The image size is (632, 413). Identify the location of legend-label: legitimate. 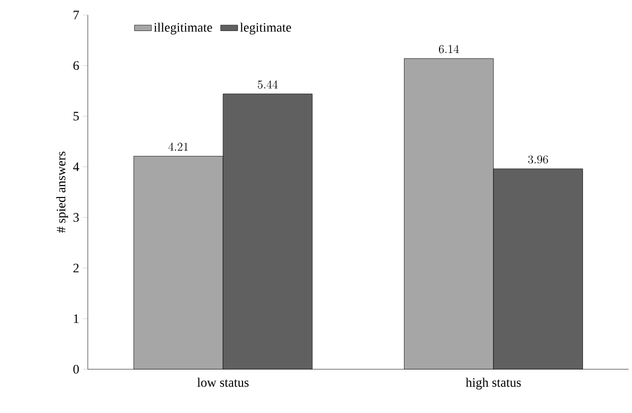
(266, 28).